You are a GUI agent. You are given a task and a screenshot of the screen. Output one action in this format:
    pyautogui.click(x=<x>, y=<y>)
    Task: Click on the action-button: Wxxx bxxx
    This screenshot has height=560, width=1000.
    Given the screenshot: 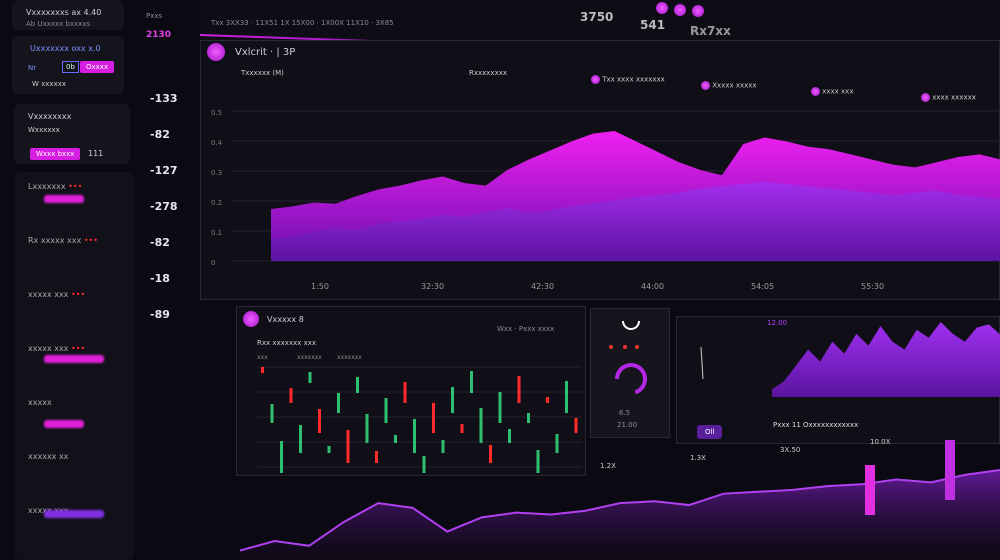 What is the action you would take?
    pyautogui.click(x=55, y=154)
    